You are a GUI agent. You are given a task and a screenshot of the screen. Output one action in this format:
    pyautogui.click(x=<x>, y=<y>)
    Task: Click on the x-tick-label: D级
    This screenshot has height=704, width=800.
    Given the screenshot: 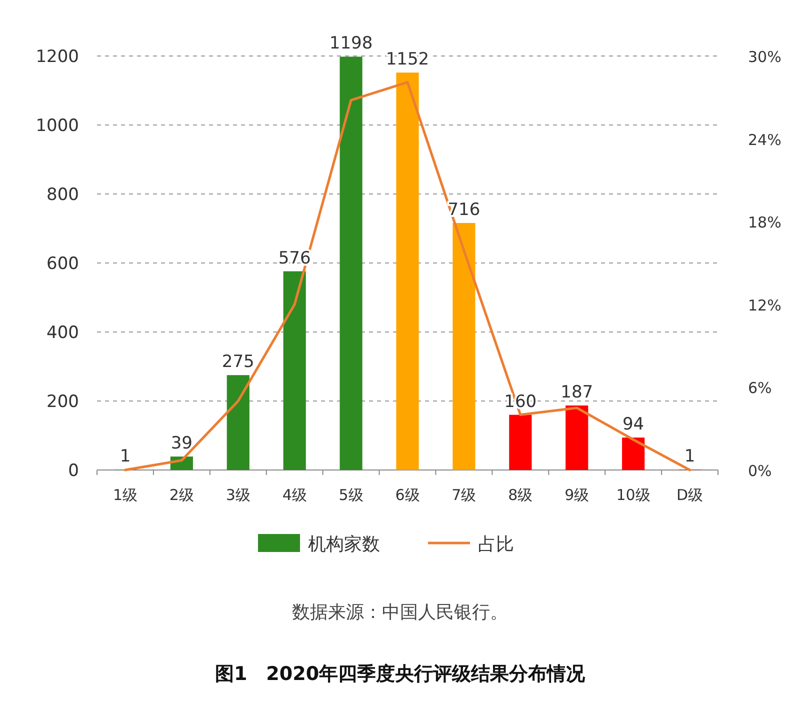 What is the action you would take?
    pyautogui.click(x=690, y=495)
    